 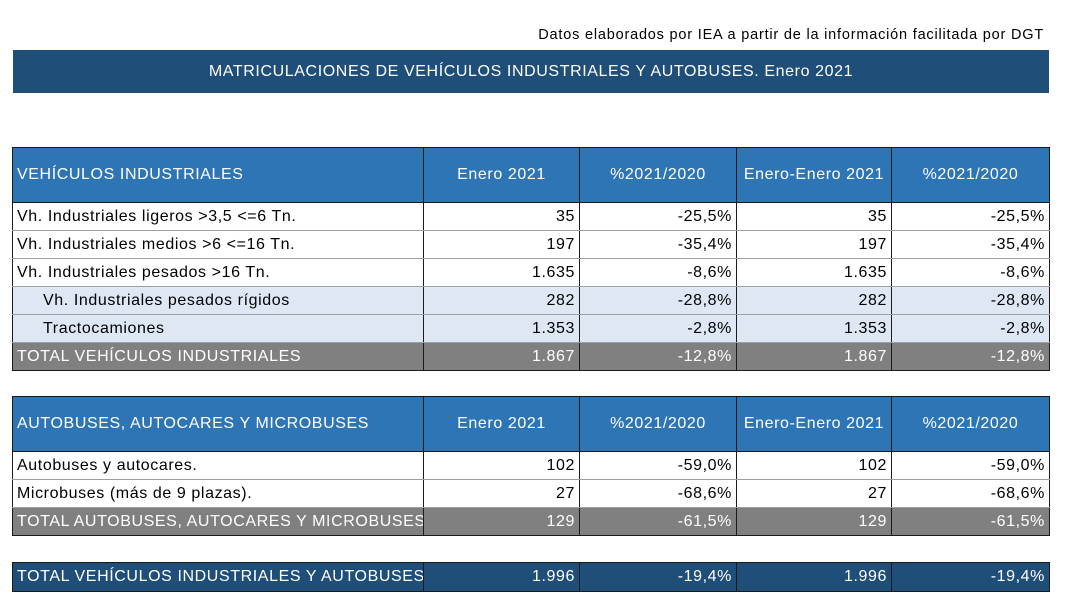 I want to click on month-pct: -2,8%, so click(x=658, y=328).